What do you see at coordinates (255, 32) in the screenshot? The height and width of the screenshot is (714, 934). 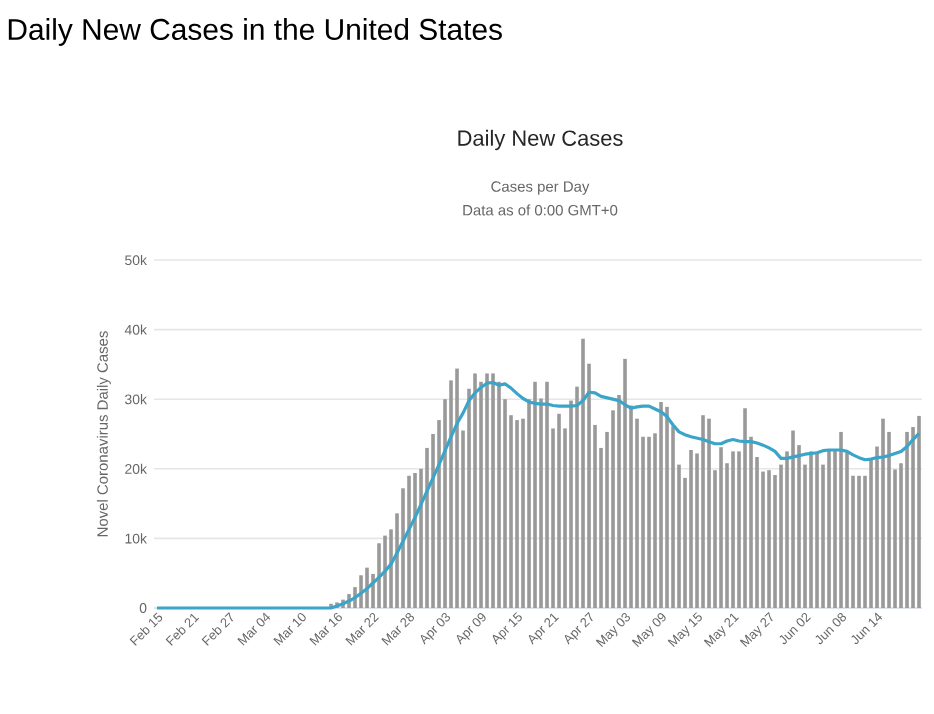 I see `text: Daily New Cases in the United States` at bounding box center [255, 32].